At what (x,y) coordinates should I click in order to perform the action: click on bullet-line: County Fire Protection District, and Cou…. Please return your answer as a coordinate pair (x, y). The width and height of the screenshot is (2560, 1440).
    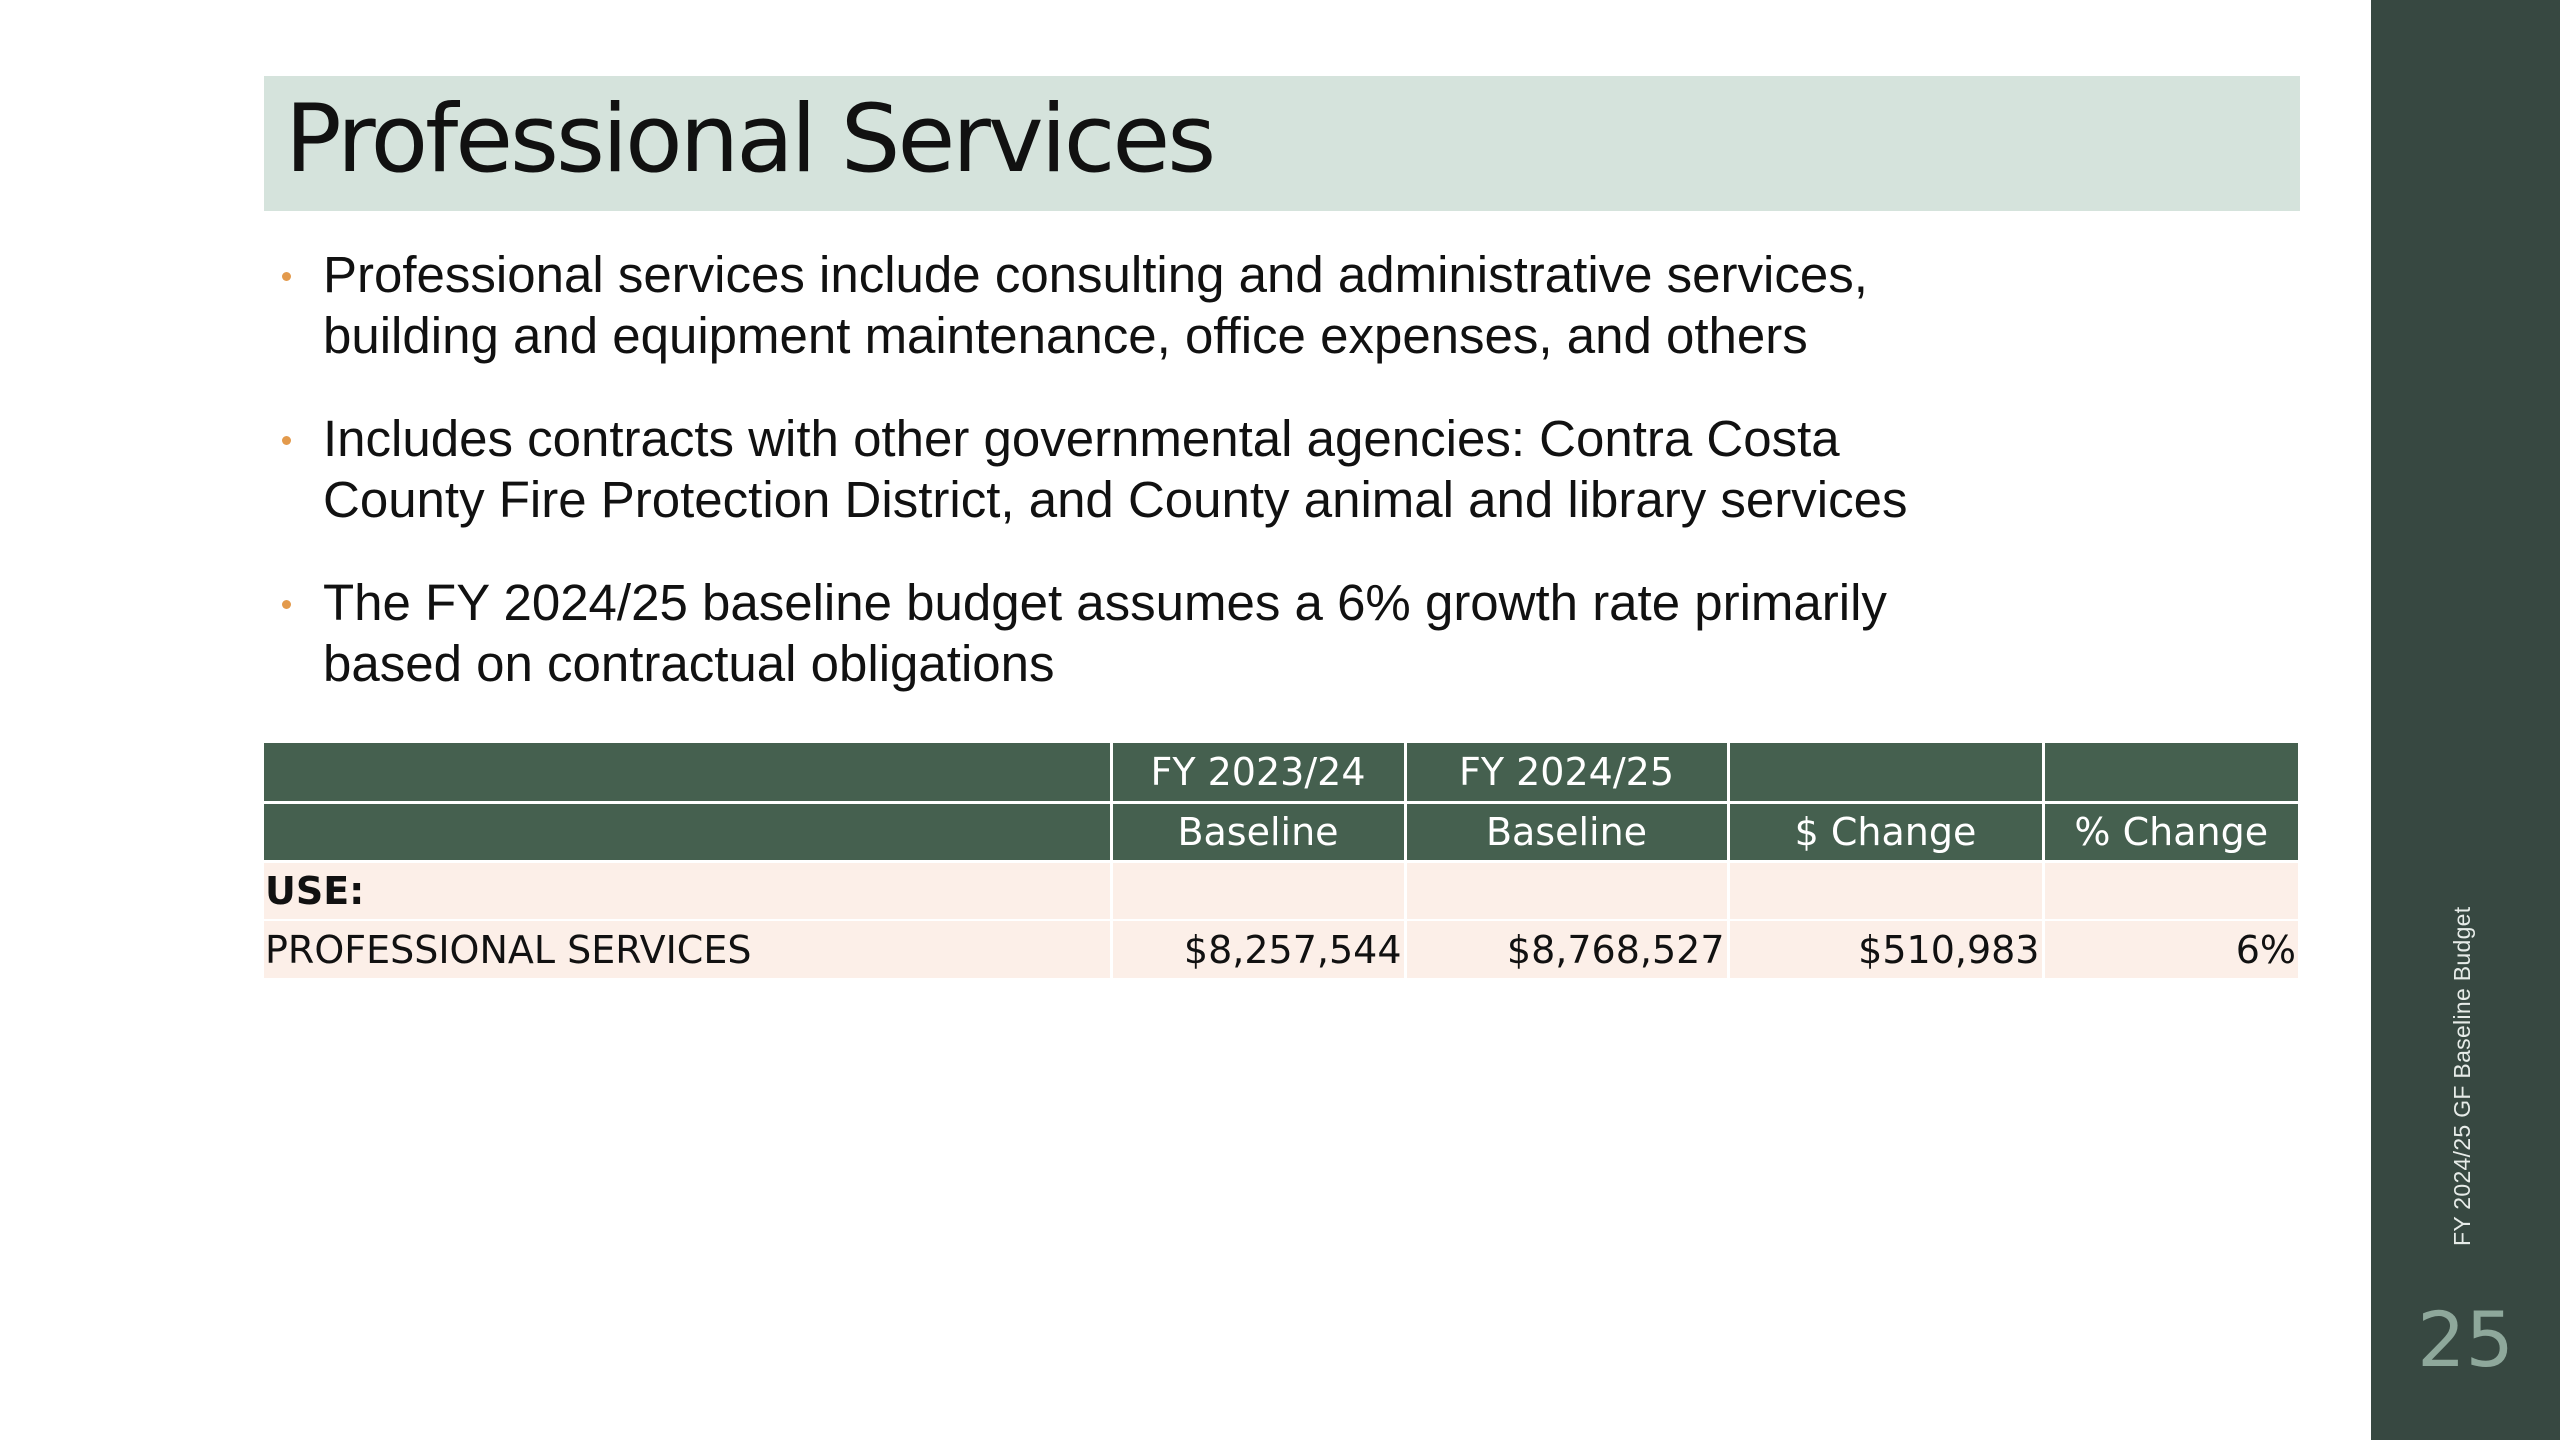
    Looking at the image, I should click on (1115, 499).